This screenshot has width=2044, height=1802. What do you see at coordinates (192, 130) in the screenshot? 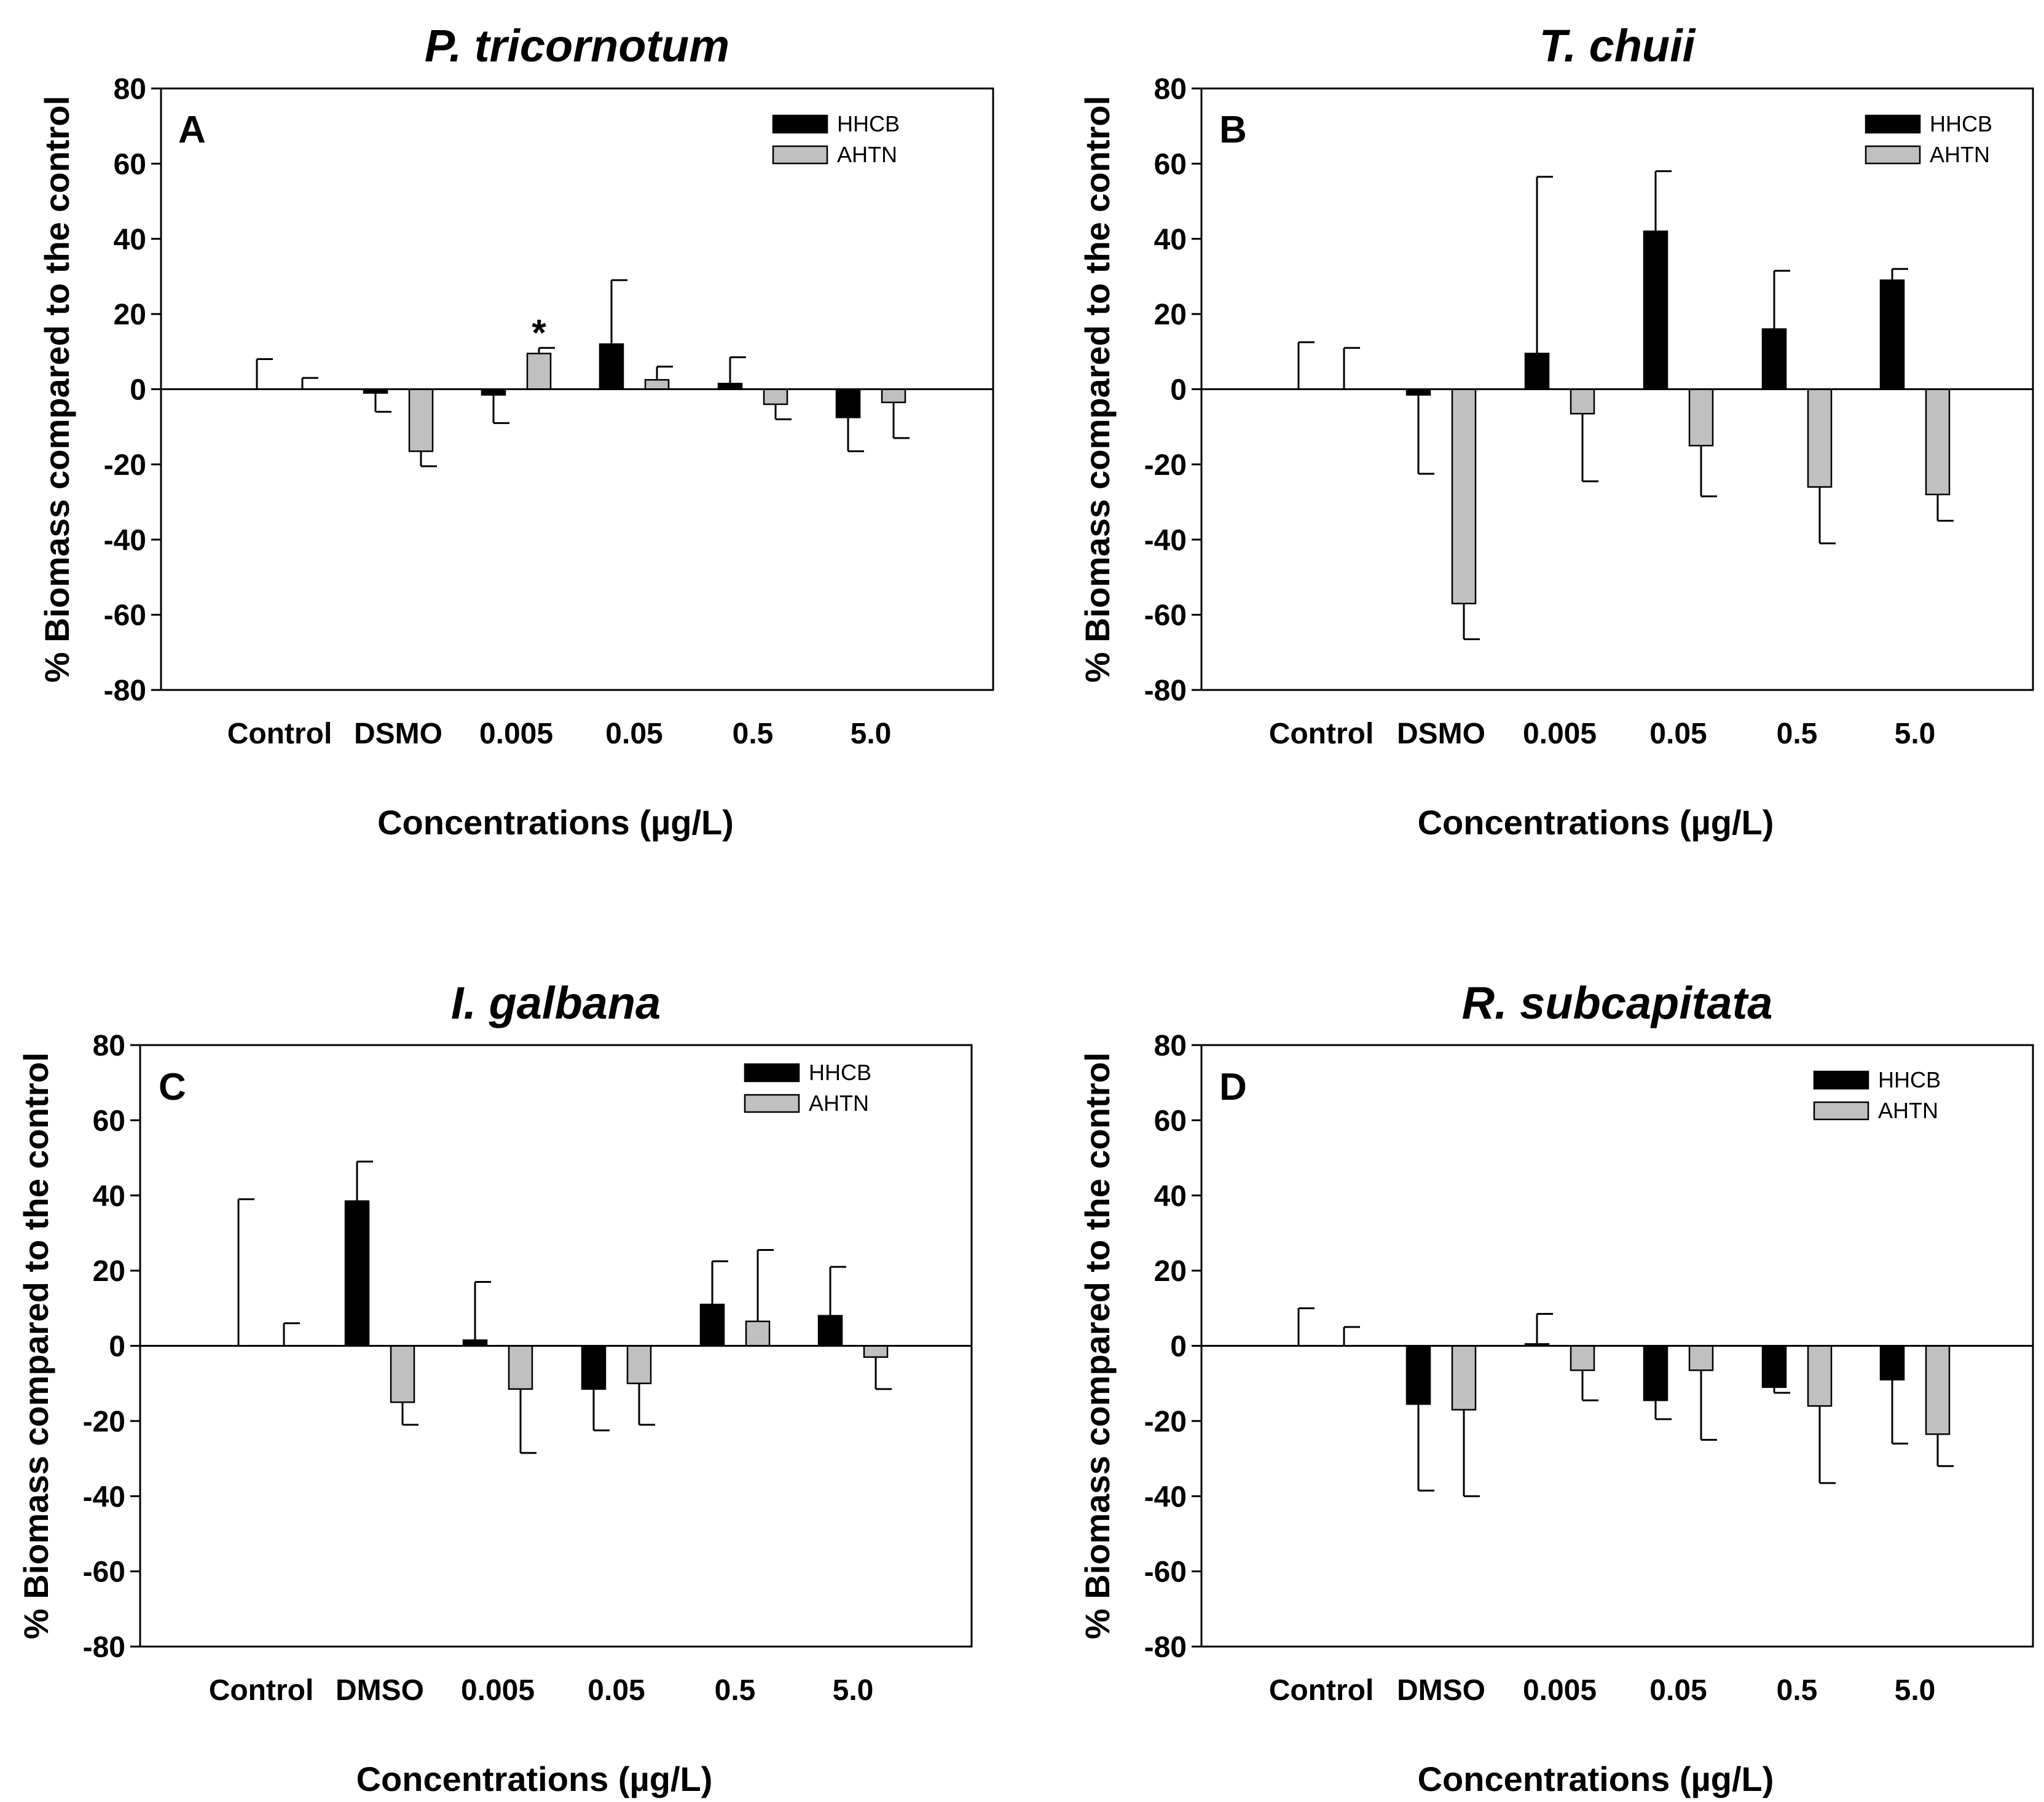
I see `panel-letter: A` at bounding box center [192, 130].